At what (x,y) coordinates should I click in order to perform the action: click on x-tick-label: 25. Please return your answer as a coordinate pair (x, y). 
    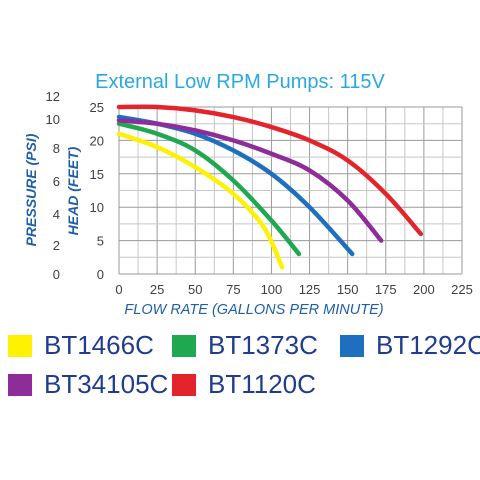
    Looking at the image, I should click on (157, 289).